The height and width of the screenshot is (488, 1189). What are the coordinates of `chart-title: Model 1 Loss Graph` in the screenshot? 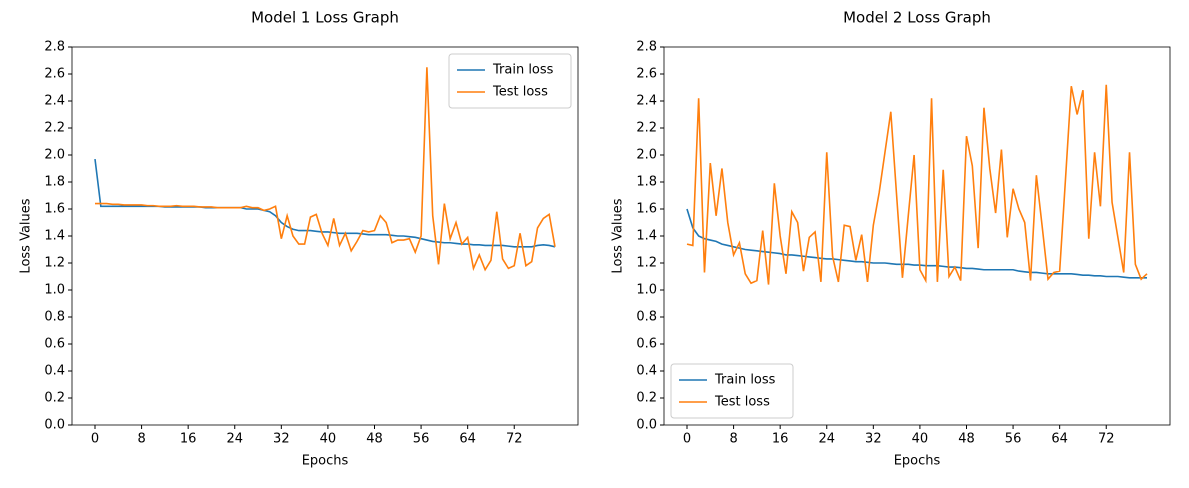 It's located at (325, 18).